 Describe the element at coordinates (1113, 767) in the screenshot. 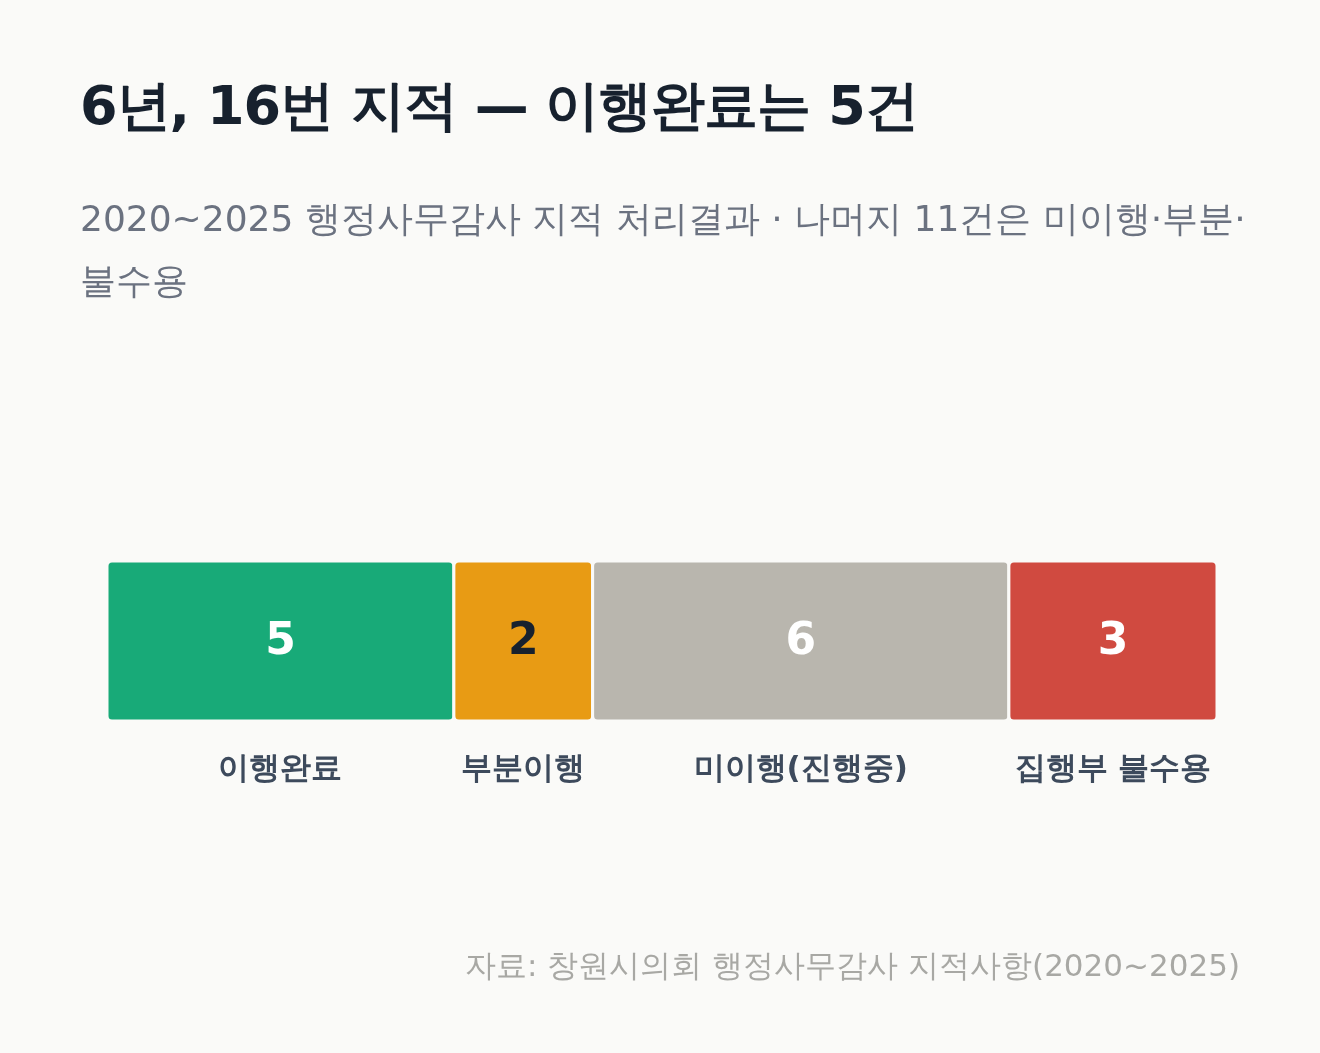

I see `series-label: 집행부 불수용` at that location.